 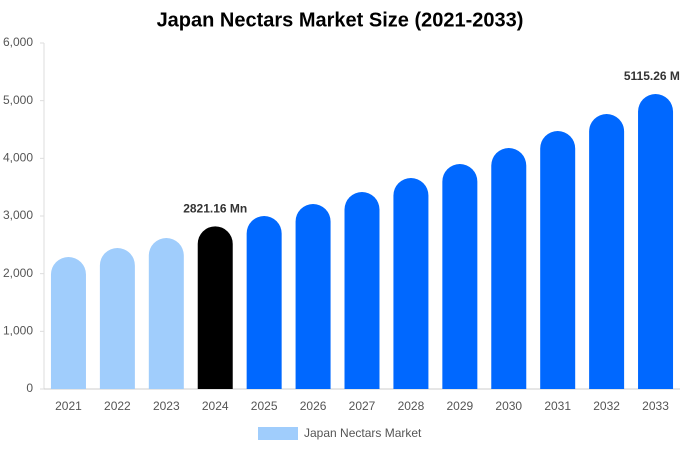 I want to click on legend-label: Japan Nectars Market, so click(x=363, y=433).